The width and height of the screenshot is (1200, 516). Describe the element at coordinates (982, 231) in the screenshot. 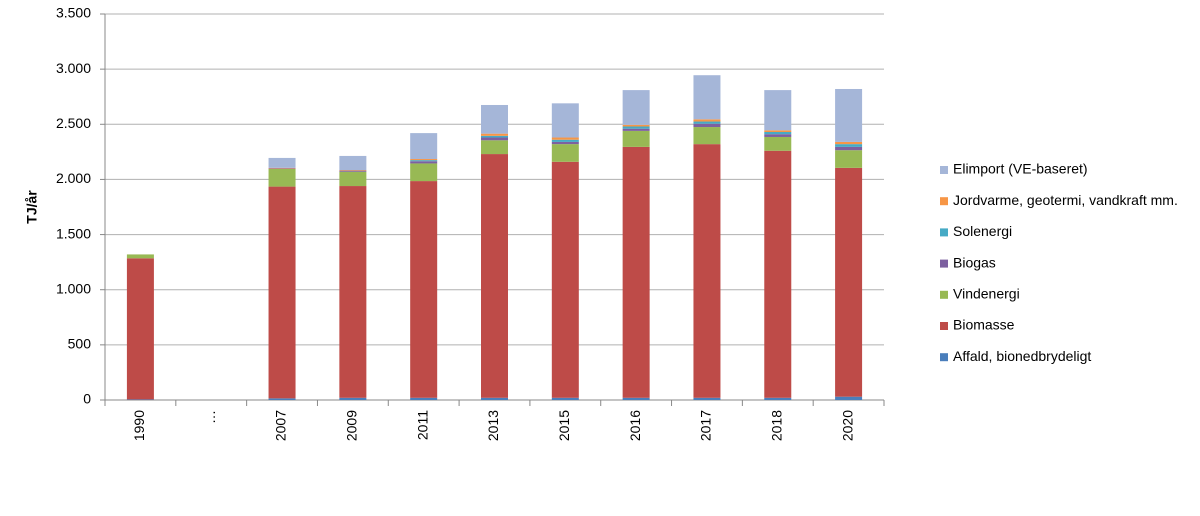

I see `legend-label: Solenergi` at that location.